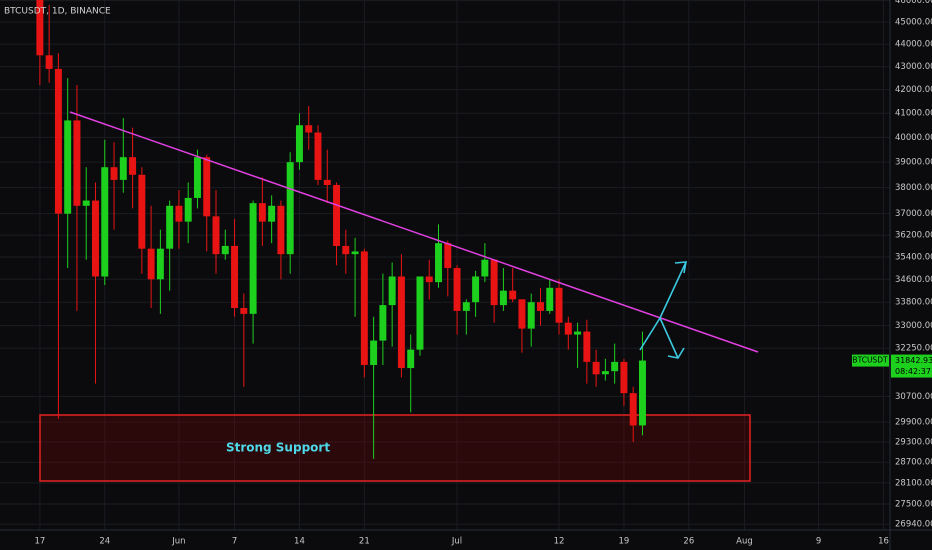 This screenshot has width=932, height=550. I want to click on x-tick-label: 14, so click(299, 542).